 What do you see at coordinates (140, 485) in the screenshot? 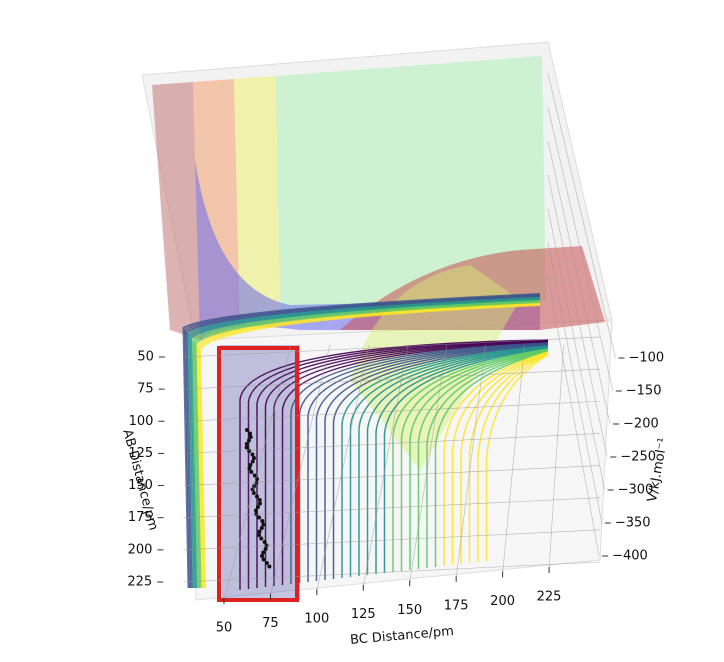
I see `y-tick-label: 150` at bounding box center [140, 485].